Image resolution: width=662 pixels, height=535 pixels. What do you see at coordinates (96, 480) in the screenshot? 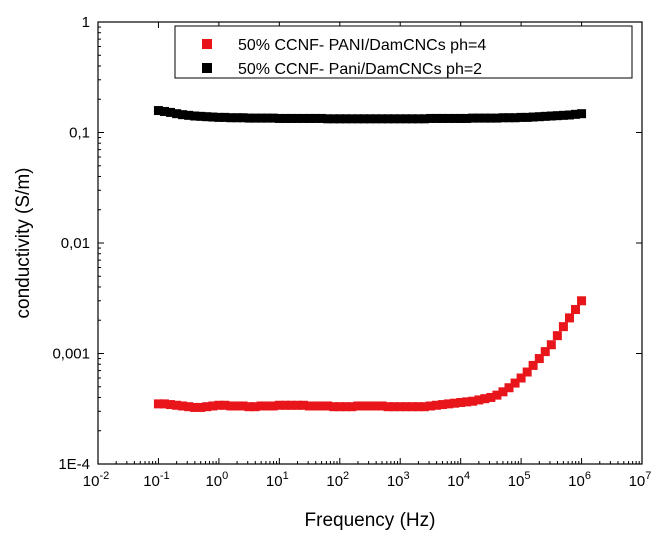
I see `x-tick-label: 10⁻²` at bounding box center [96, 480].